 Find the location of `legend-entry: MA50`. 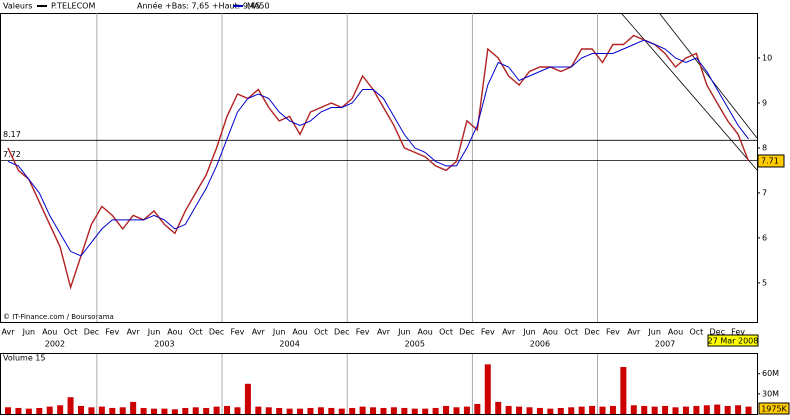

legend-entry: MA50 is located at coordinates (258, 6).